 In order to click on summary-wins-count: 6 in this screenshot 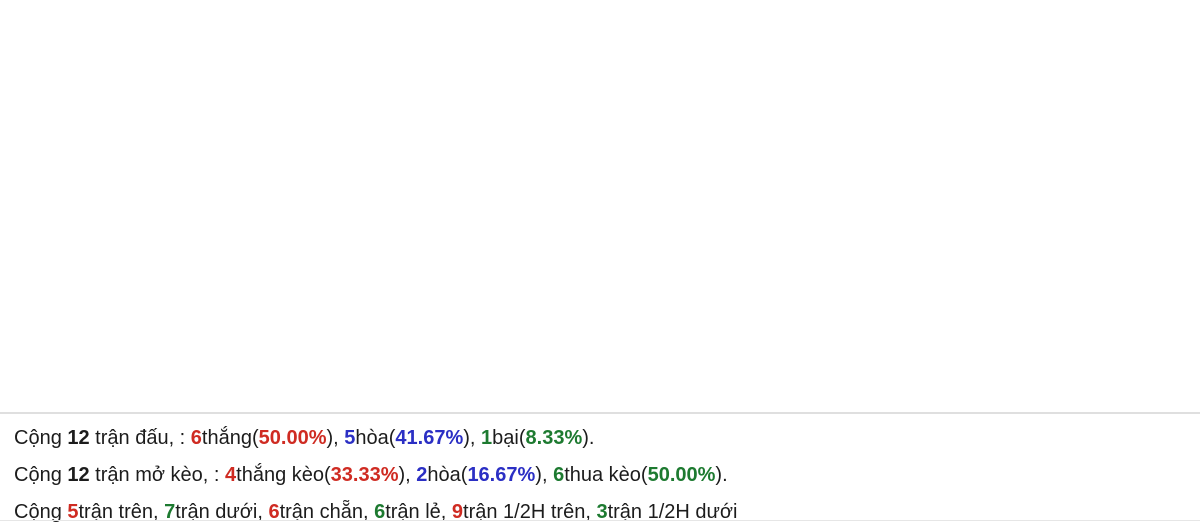, I will do `click(196, 438)`.